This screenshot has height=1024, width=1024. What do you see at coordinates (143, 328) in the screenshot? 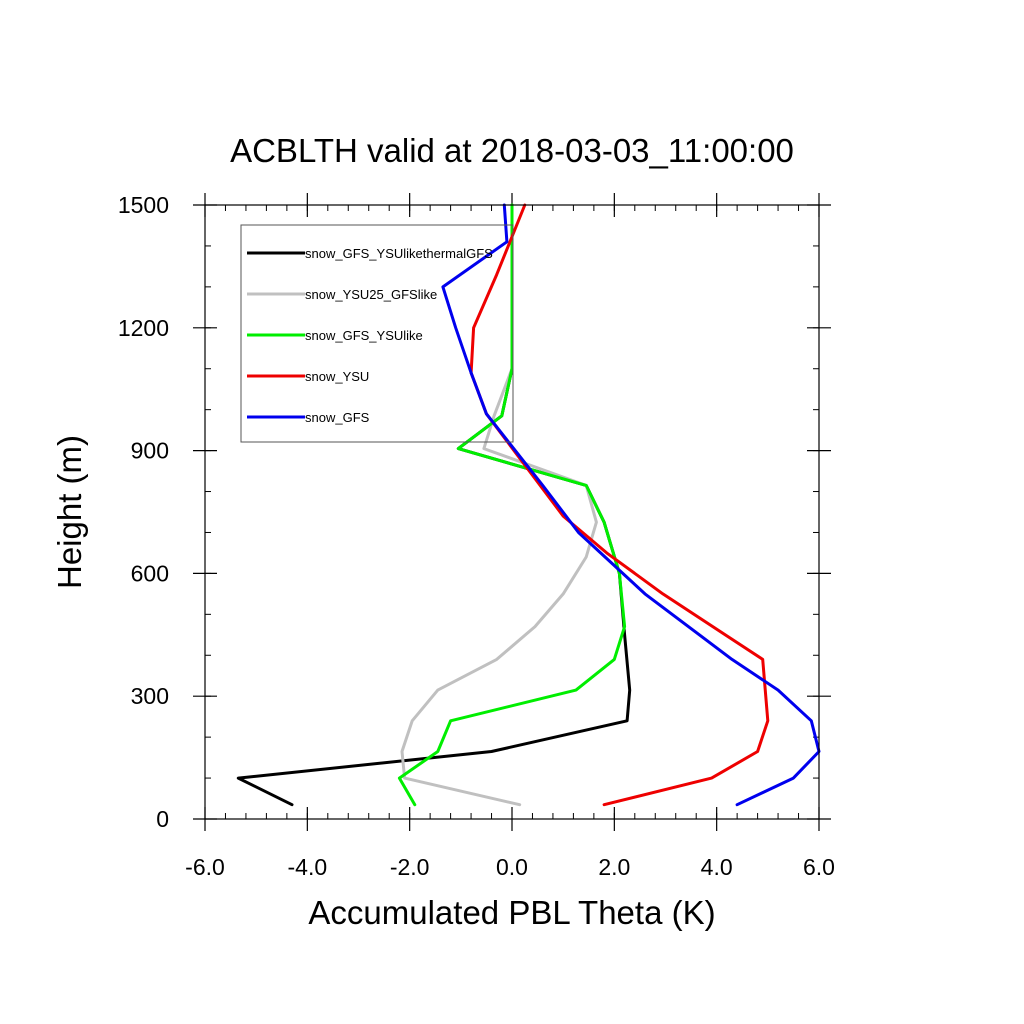
I see `y-tick-label: 1200` at bounding box center [143, 328].